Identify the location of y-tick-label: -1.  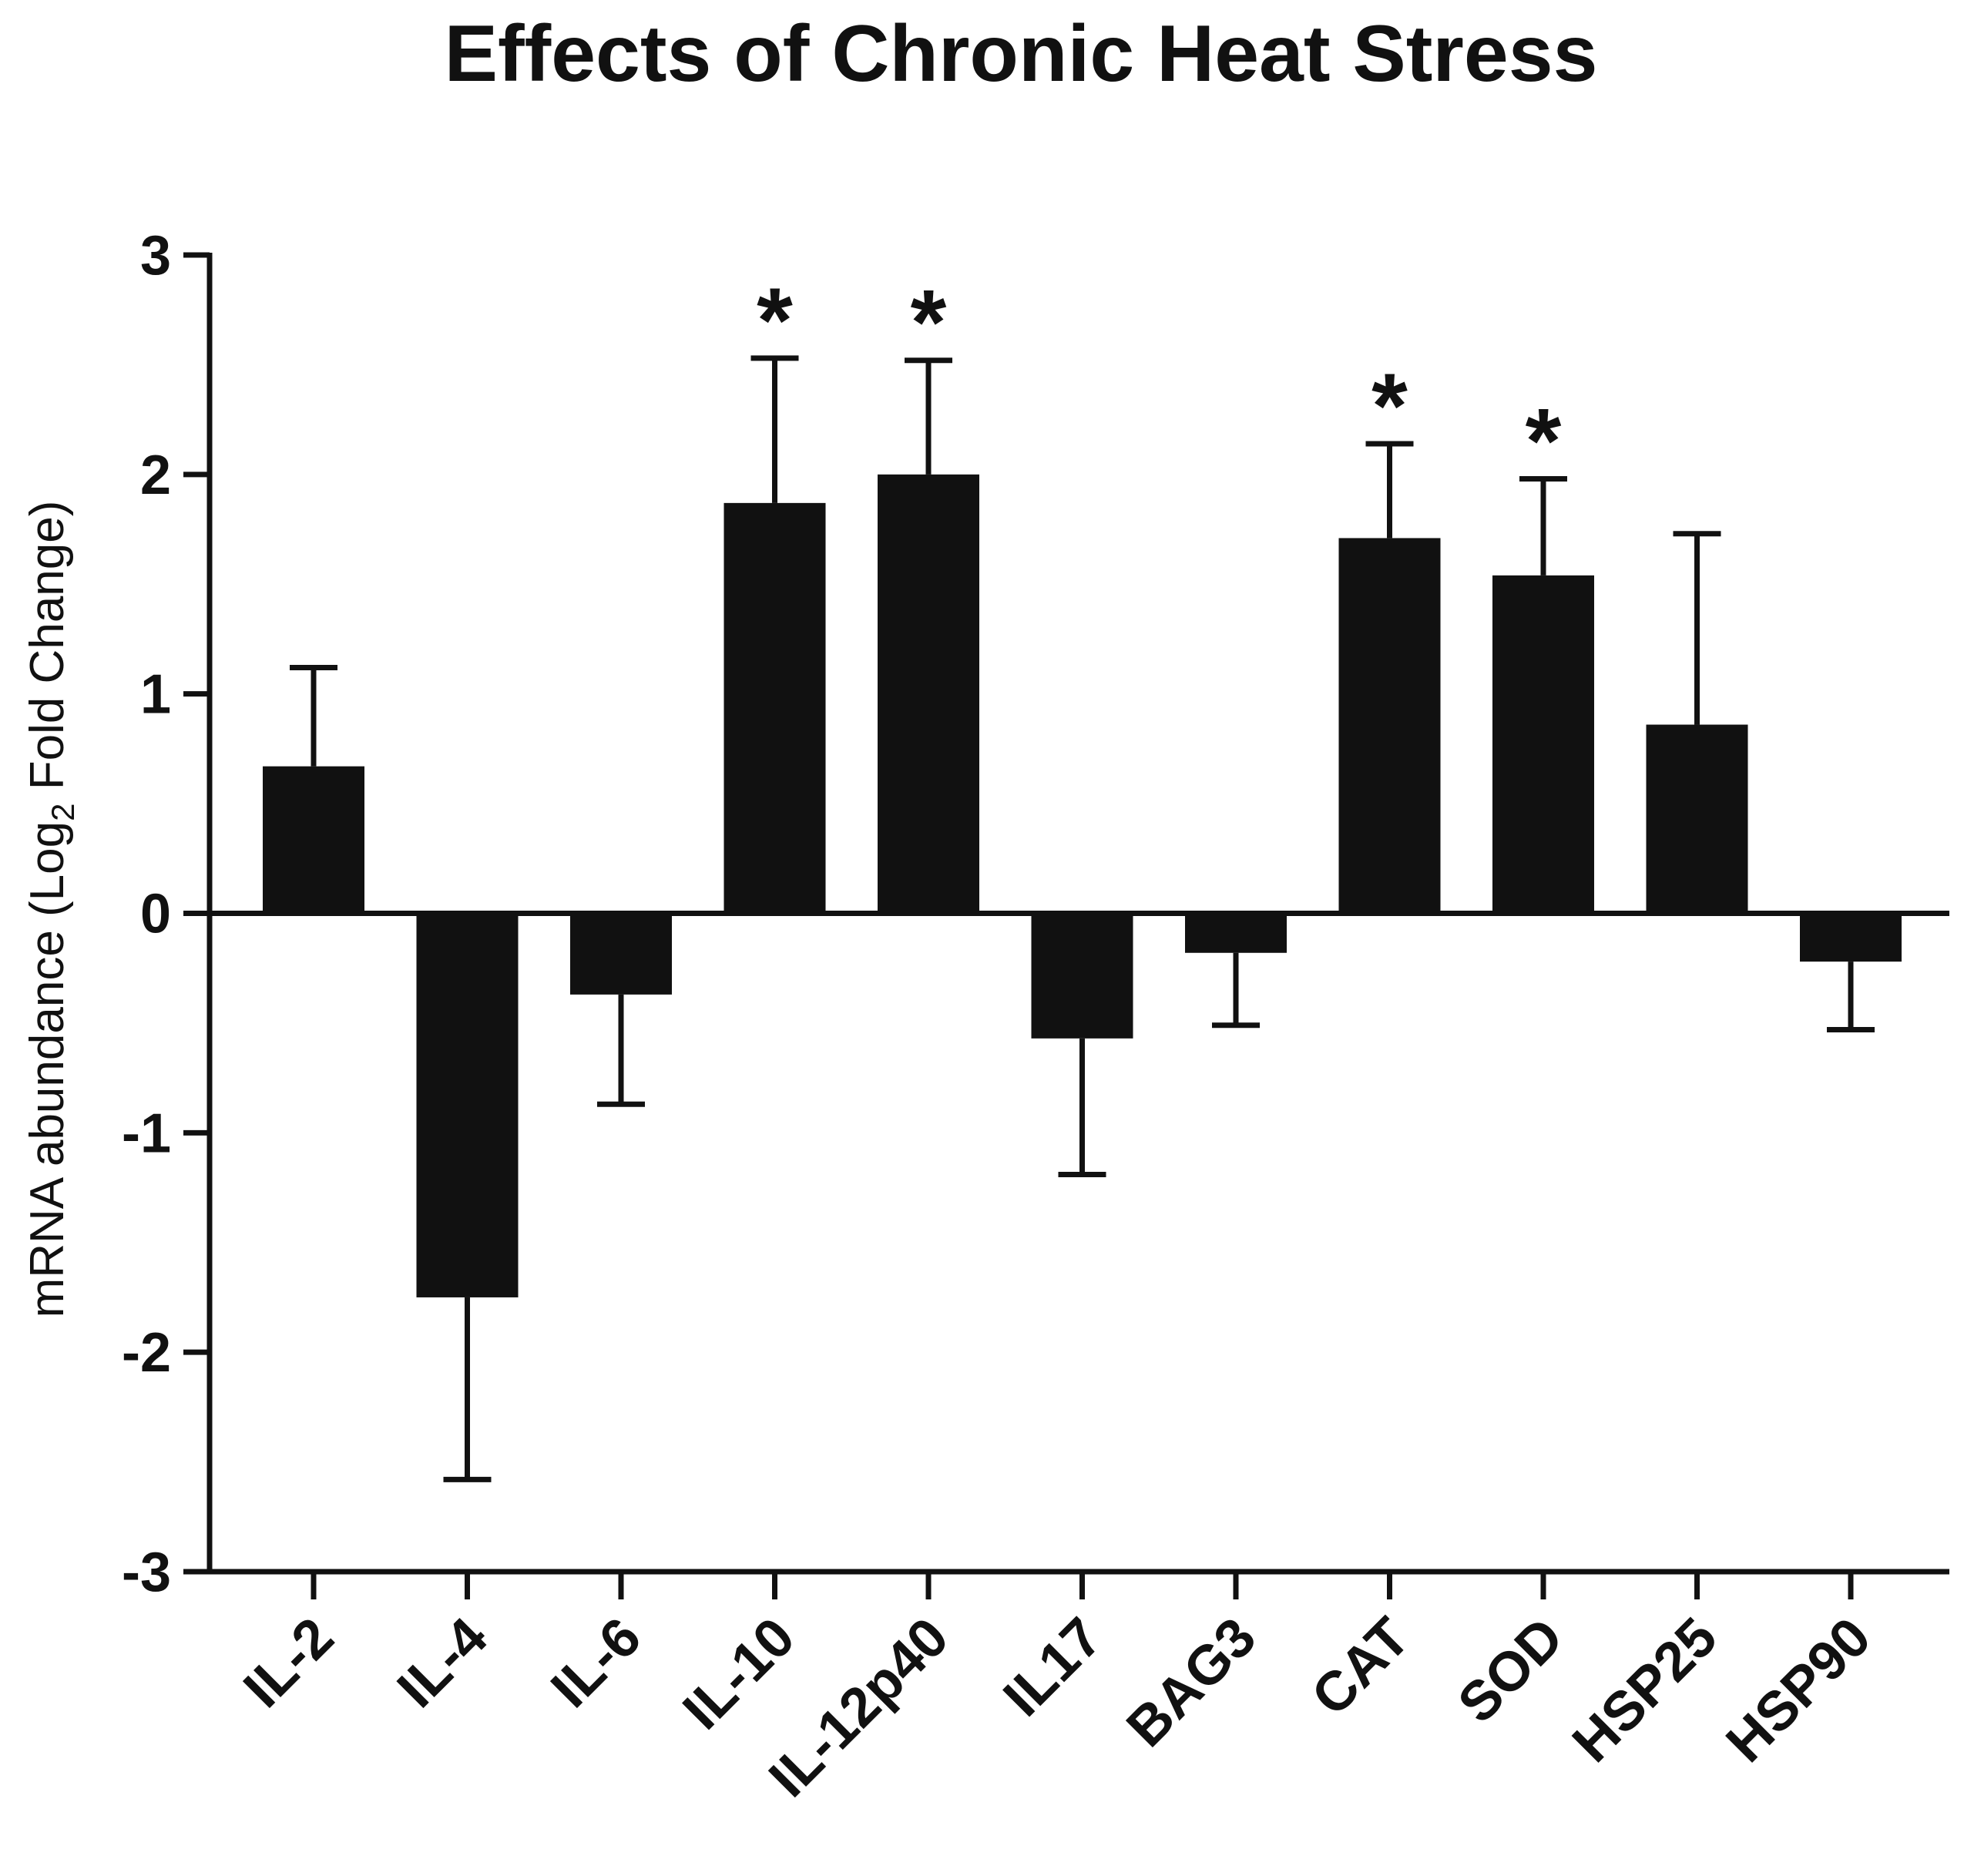
(146, 1133).